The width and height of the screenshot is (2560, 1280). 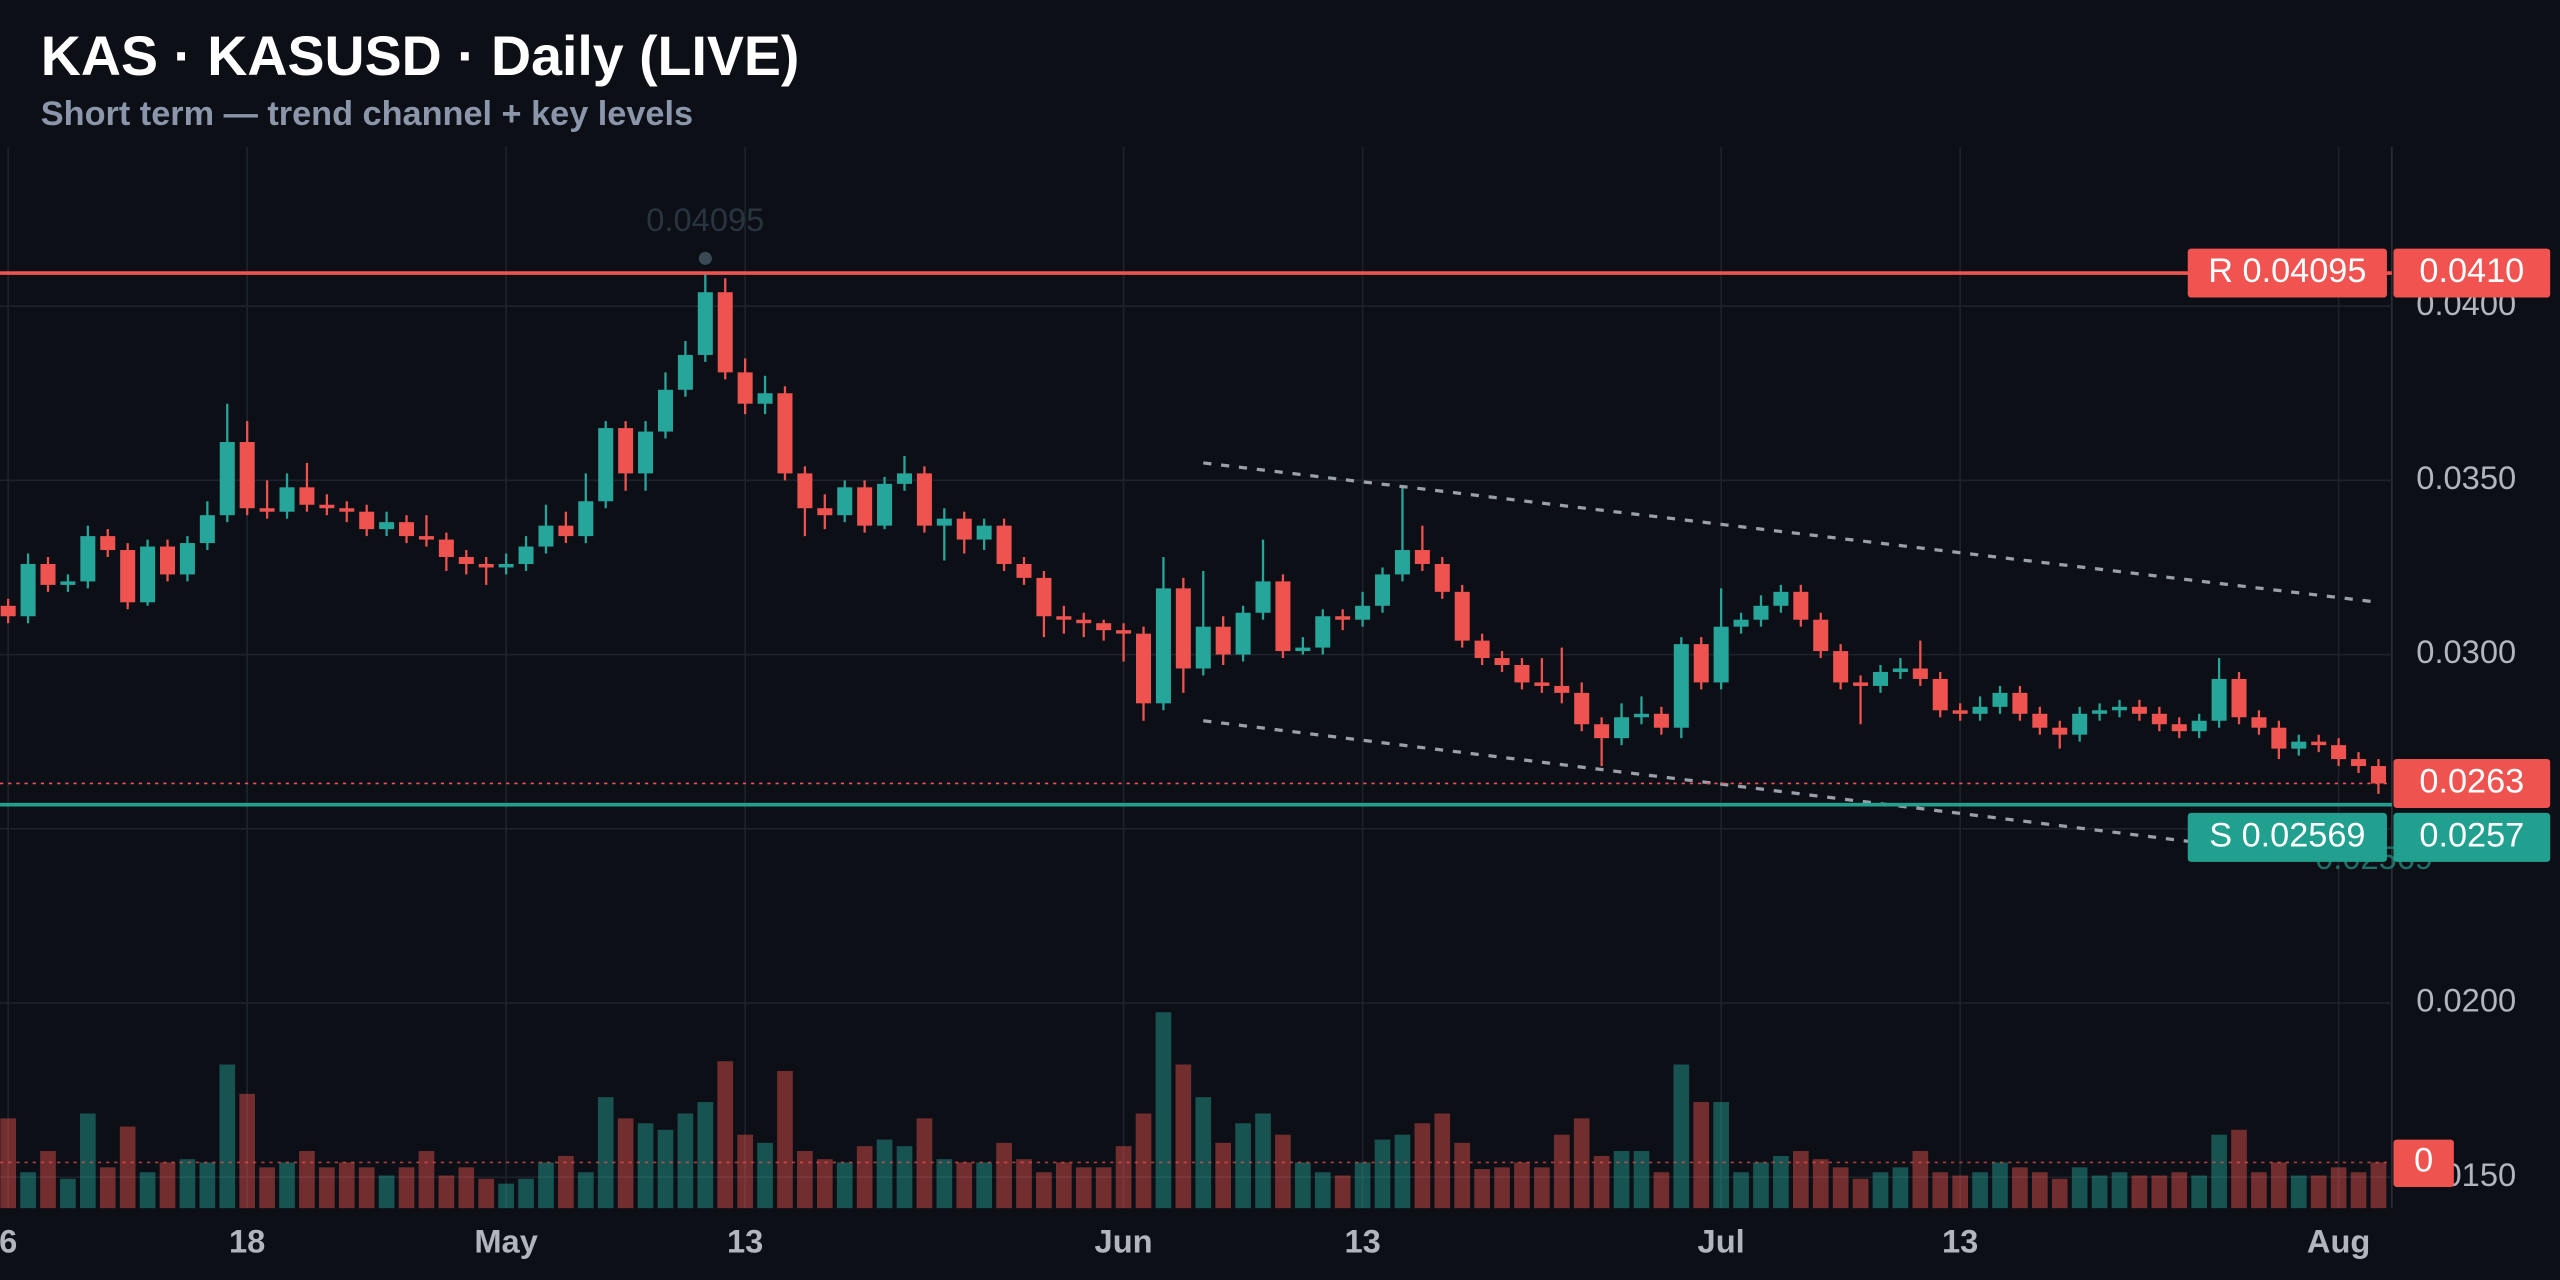 What do you see at coordinates (2287, 835) in the screenshot?
I see `level-label: S 0.02569` at bounding box center [2287, 835].